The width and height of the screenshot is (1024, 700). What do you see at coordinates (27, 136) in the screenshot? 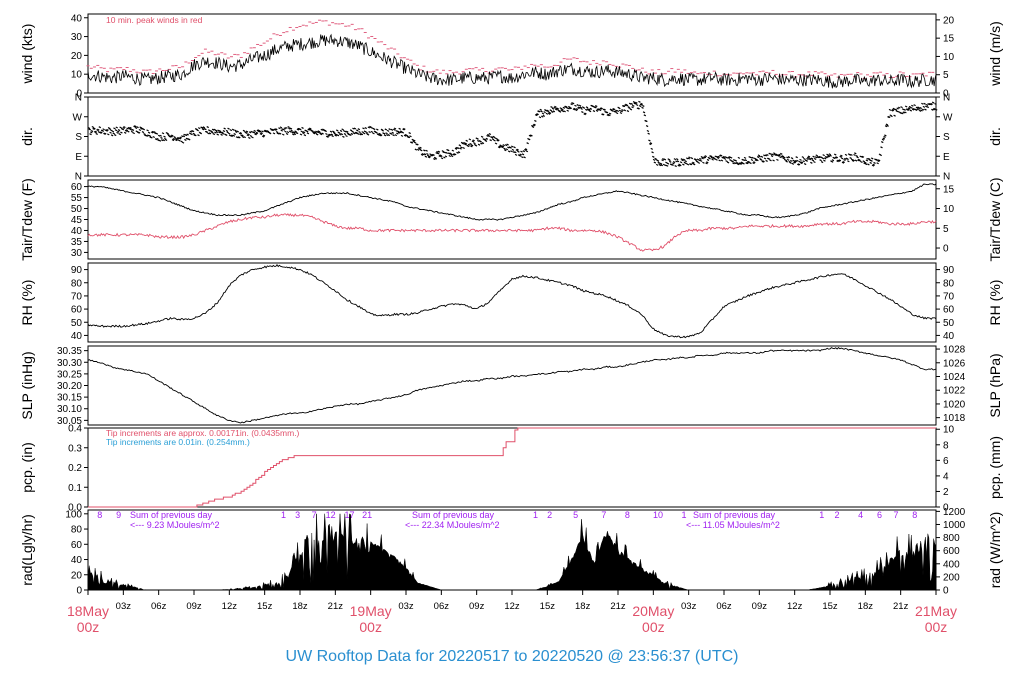
I see `dir-ylabel: dir.` at bounding box center [27, 136].